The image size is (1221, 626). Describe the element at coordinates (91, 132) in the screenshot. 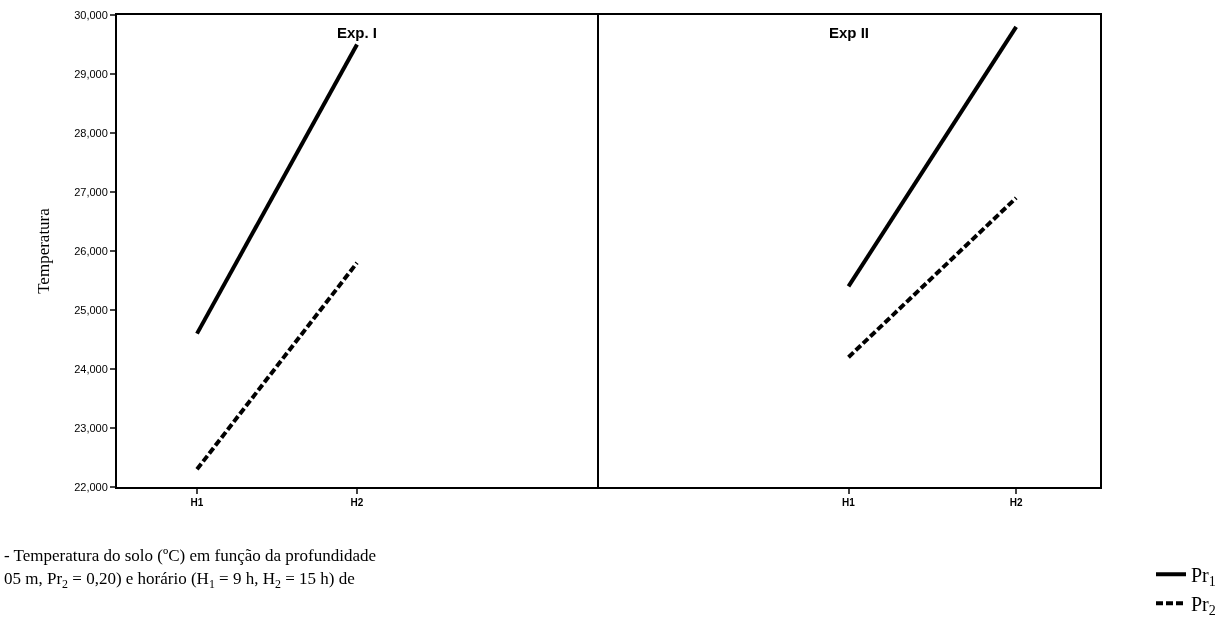

I see `y-tick-label: 28,000` at that location.